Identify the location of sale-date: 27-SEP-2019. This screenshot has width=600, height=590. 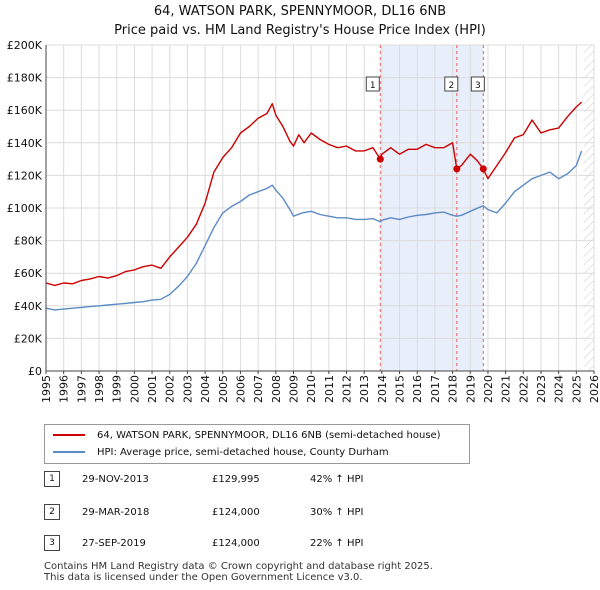
(114, 543).